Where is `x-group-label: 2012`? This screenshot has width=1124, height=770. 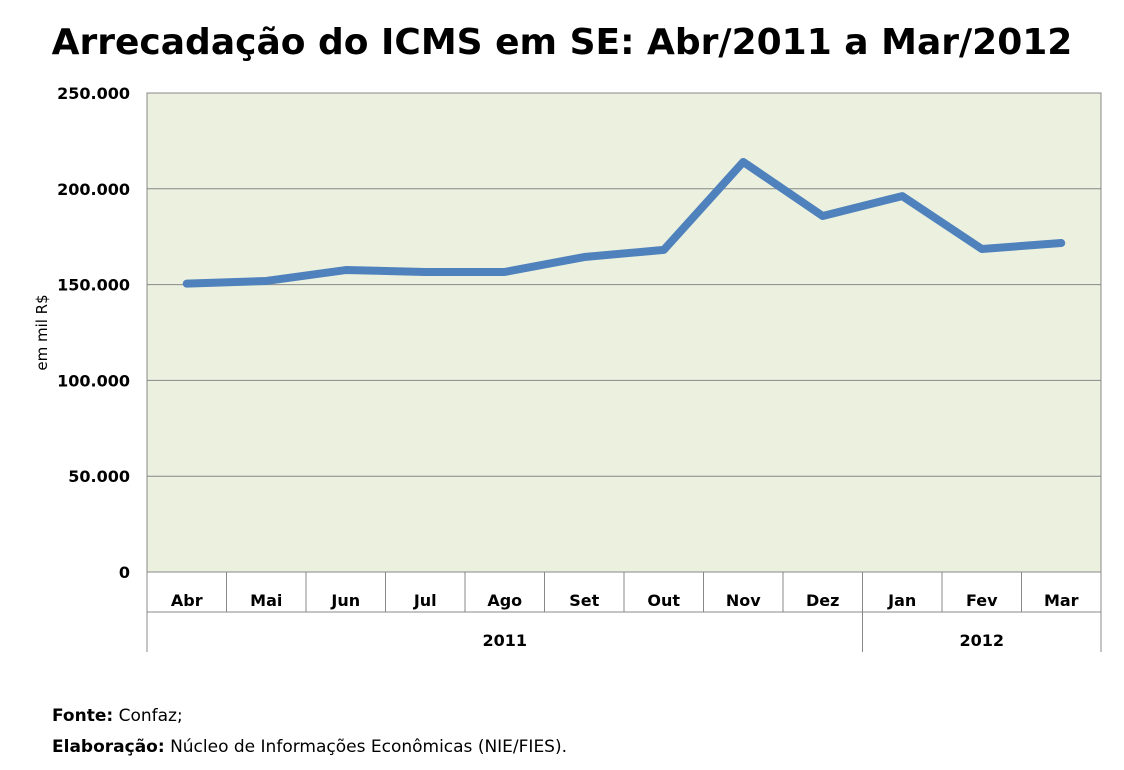
x-group-label: 2012 is located at coordinates (981, 640).